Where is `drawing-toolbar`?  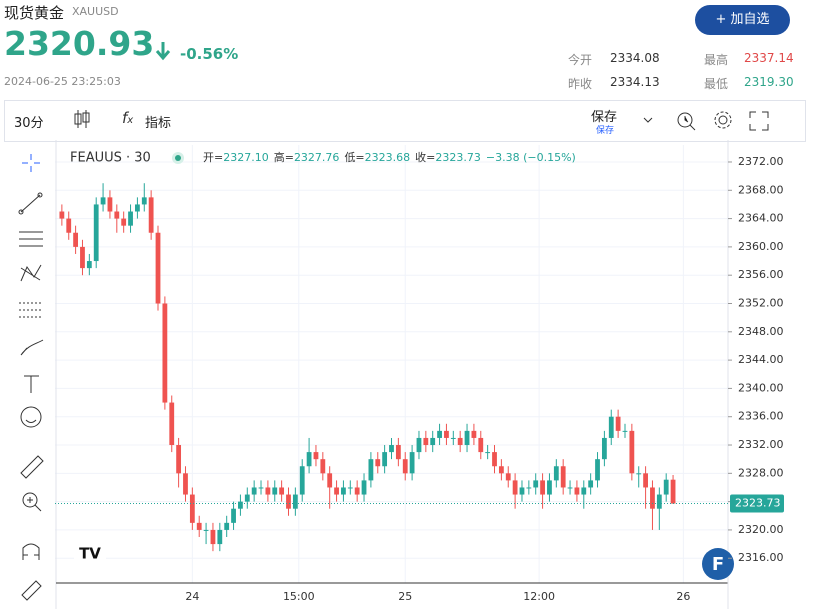 drawing-toolbar is located at coordinates (28, 374).